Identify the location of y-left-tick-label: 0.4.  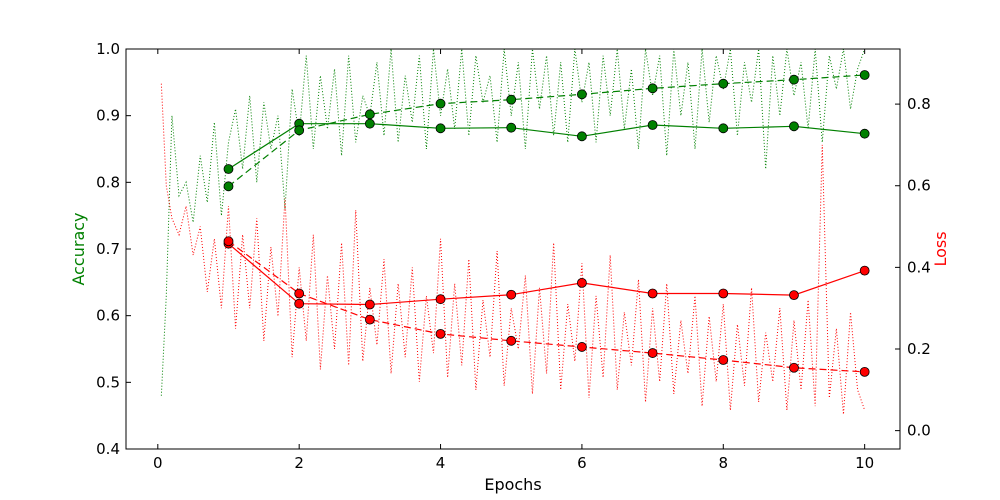
(108, 449).